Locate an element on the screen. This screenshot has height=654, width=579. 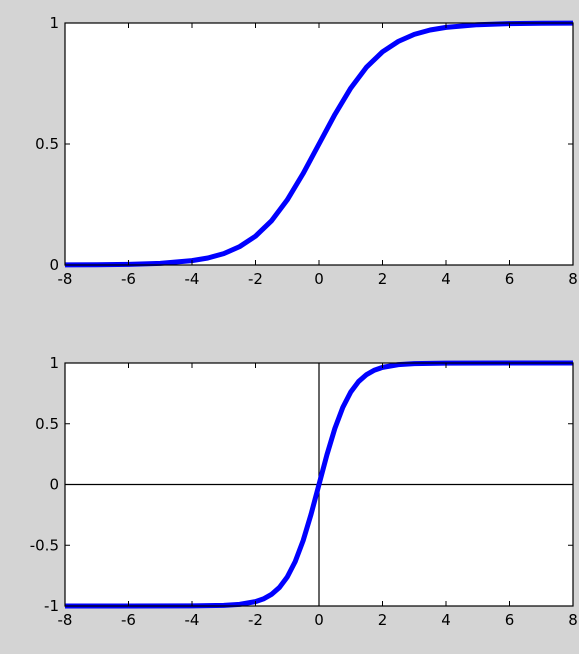
y-tick-label: -1 is located at coordinates (51, 606).